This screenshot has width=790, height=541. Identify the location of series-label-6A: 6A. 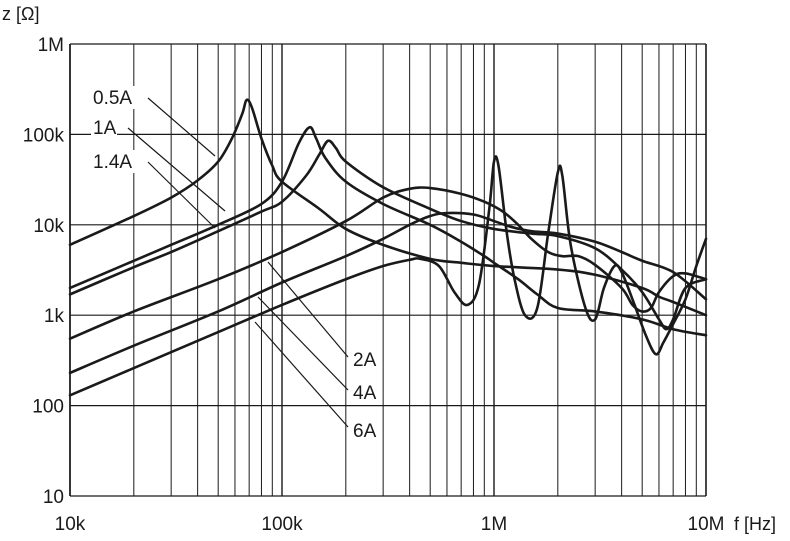
(365, 431).